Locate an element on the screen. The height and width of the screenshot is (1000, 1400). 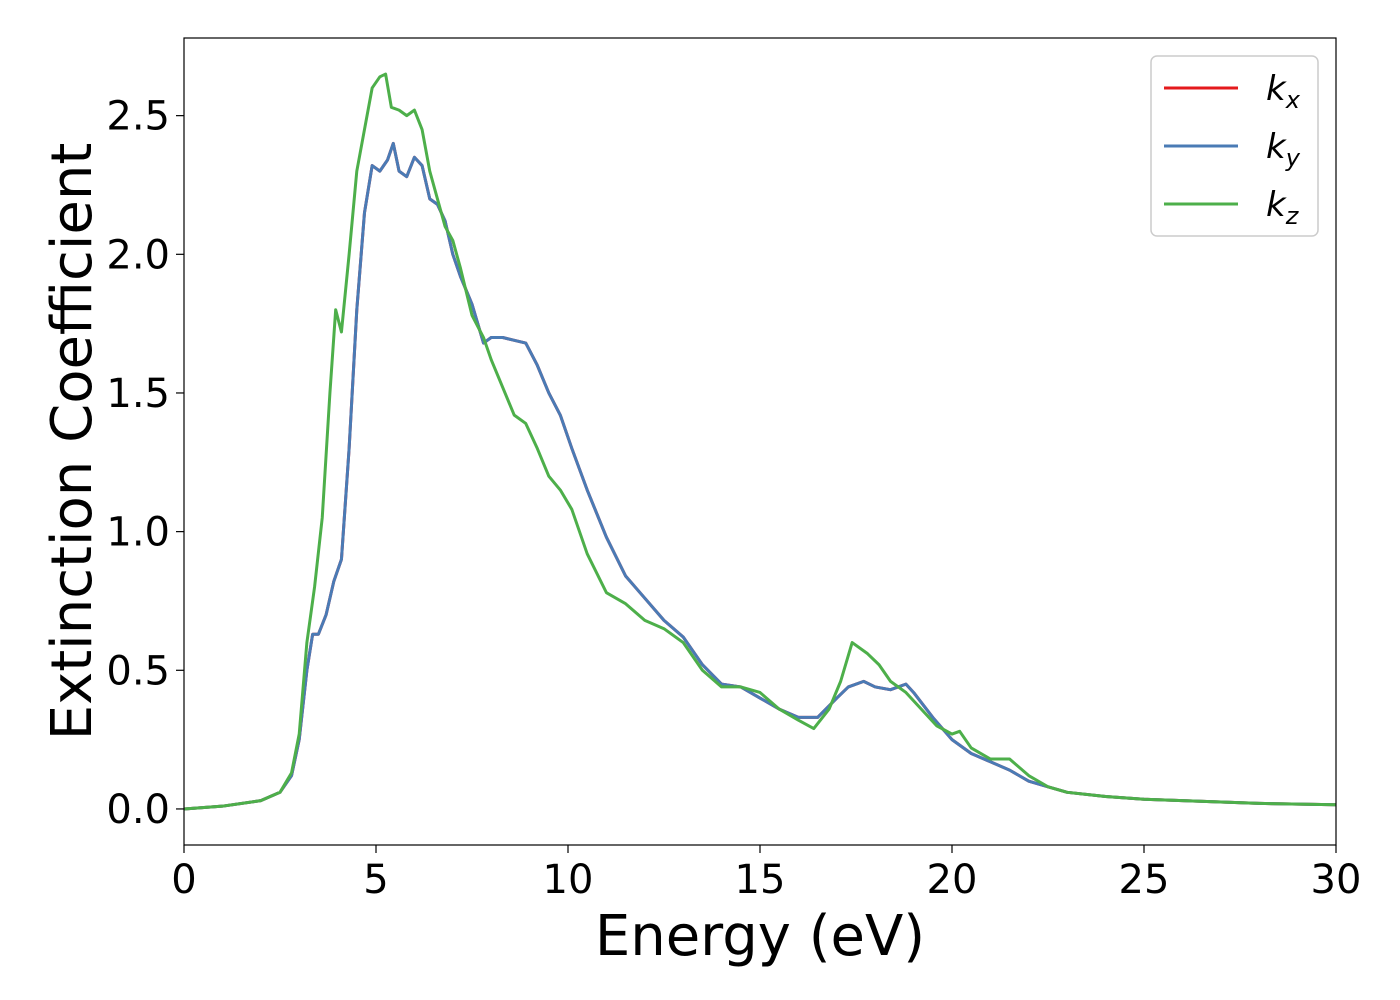
y-tick-label: 0.0 is located at coordinates (138, 810).